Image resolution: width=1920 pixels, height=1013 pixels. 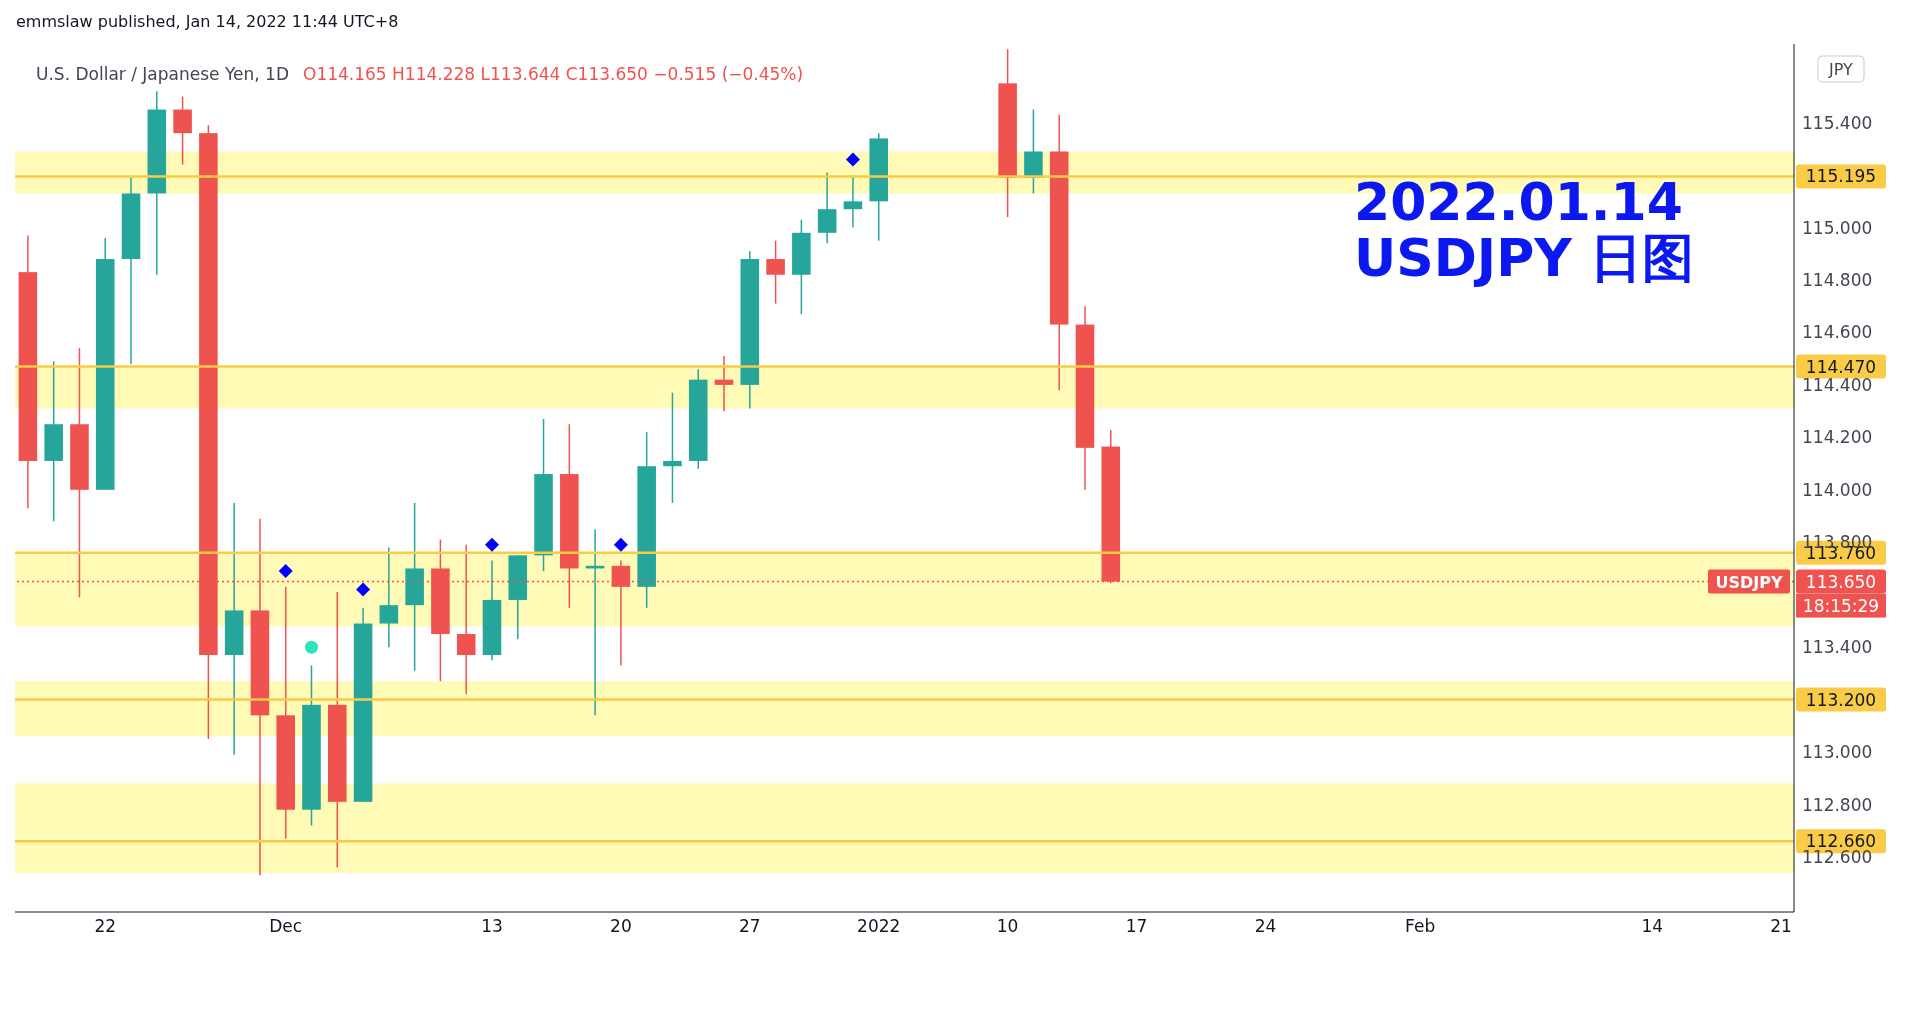 I want to click on x-tick-label: 17, so click(x=1136, y=926).